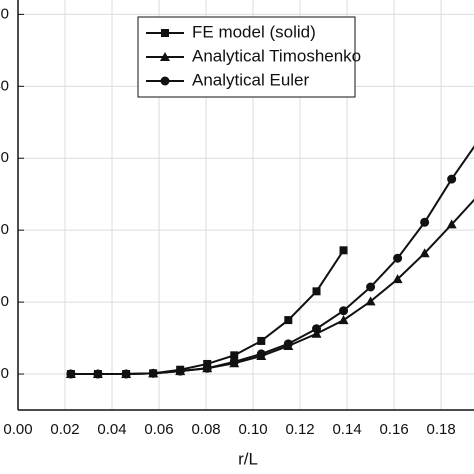 Image resolution: width=474 pixels, height=474 pixels. I want to click on x-tick-label: 0.02, so click(64, 429).